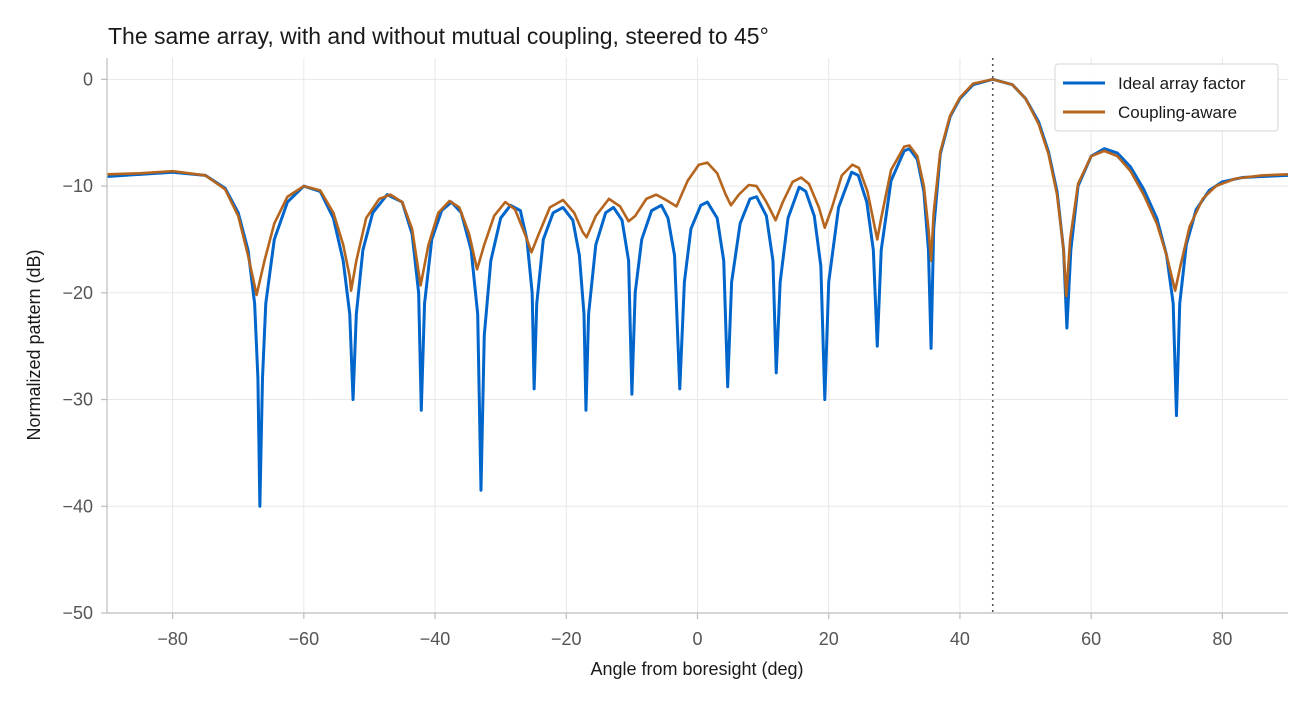 The image size is (1312, 704). What do you see at coordinates (697, 639) in the screenshot?
I see `x-tick-label: 0` at bounding box center [697, 639].